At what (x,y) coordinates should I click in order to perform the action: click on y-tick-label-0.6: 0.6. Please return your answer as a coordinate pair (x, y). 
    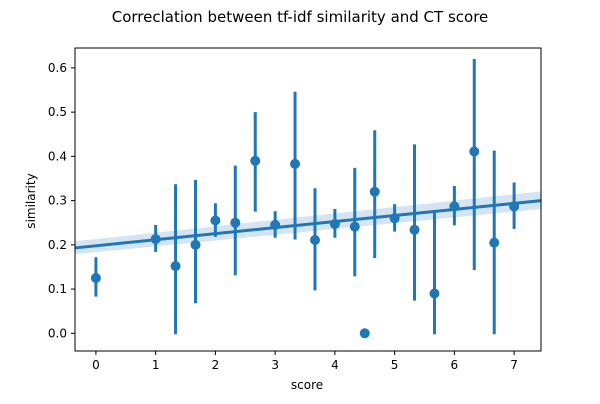
    Looking at the image, I should click on (57, 68).